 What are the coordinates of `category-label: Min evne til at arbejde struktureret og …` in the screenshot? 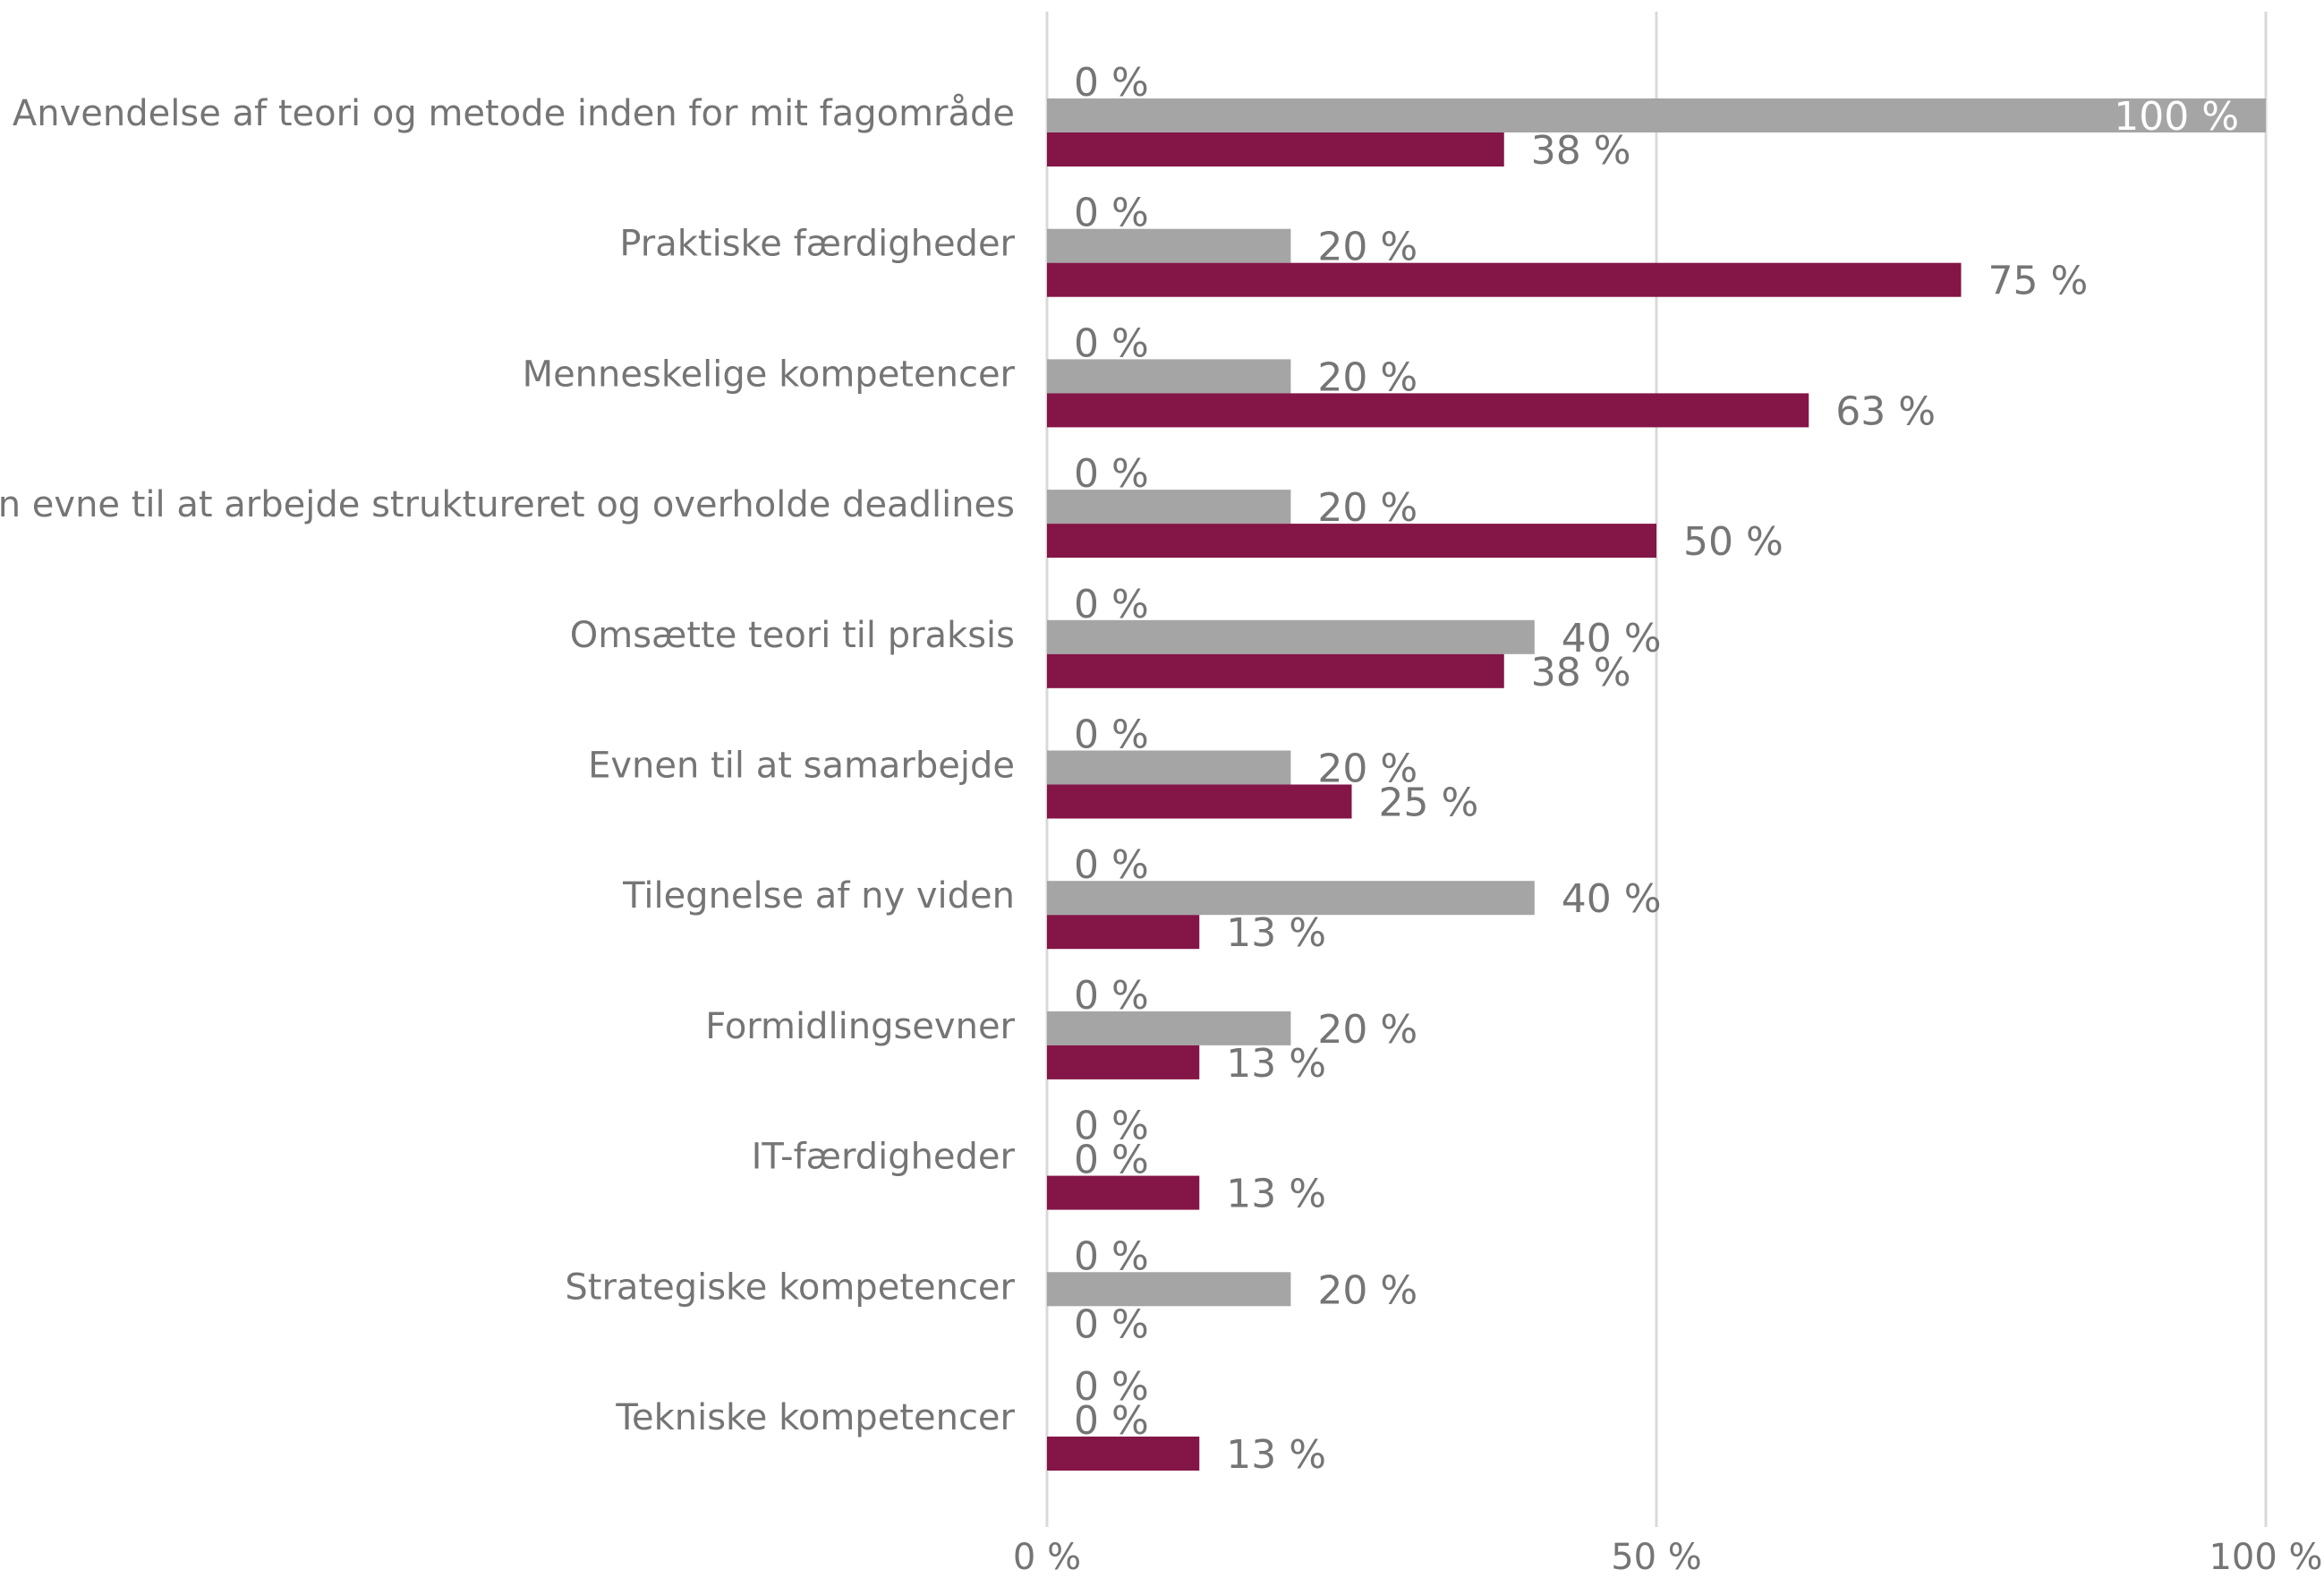 It's located at (507, 504).